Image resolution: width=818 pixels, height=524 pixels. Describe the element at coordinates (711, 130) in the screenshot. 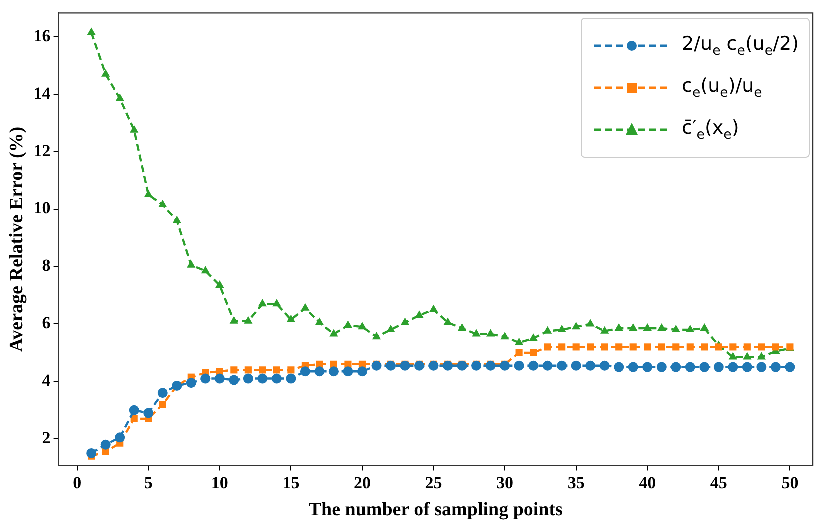

I see `legend-label: c̄′$_{e}$(x$_{e}$)` at that location.